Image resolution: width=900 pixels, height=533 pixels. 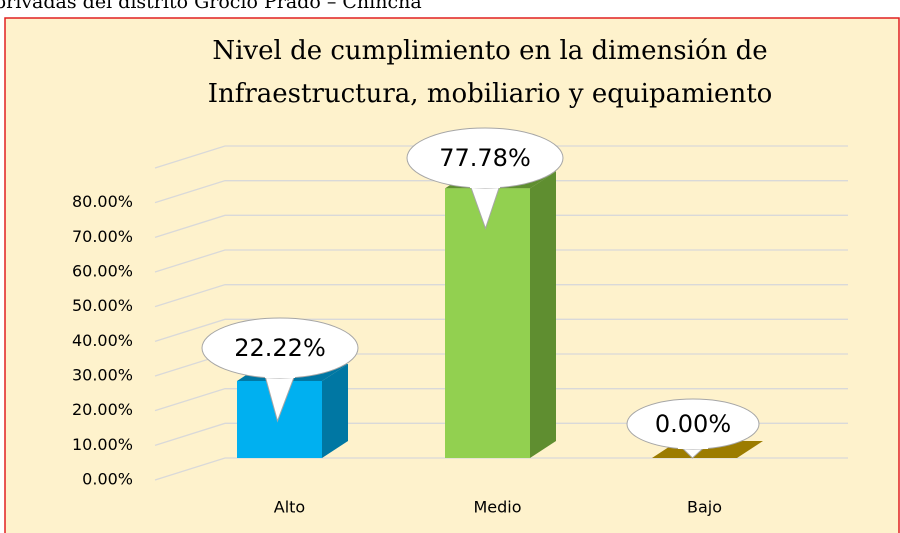 What do you see at coordinates (102, 444) in the screenshot?
I see `y-tick-label: 10.00%` at bounding box center [102, 444].